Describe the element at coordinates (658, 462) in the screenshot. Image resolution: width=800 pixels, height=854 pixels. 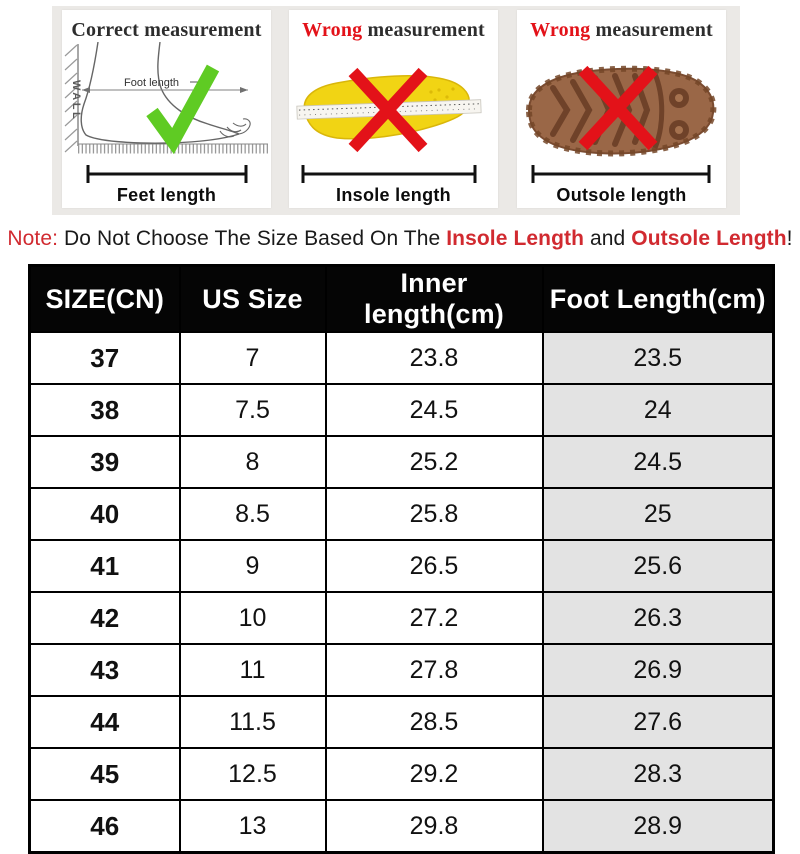
I see `cell-foot-length: 24.5` at that location.